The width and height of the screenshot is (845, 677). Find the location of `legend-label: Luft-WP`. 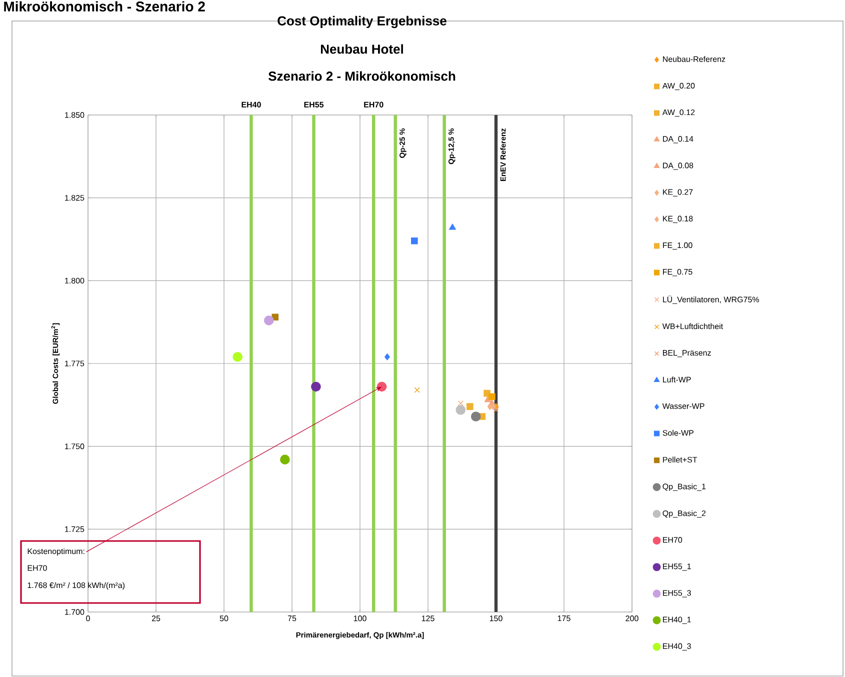

legend-label: Luft-WP is located at coordinates (677, 379).